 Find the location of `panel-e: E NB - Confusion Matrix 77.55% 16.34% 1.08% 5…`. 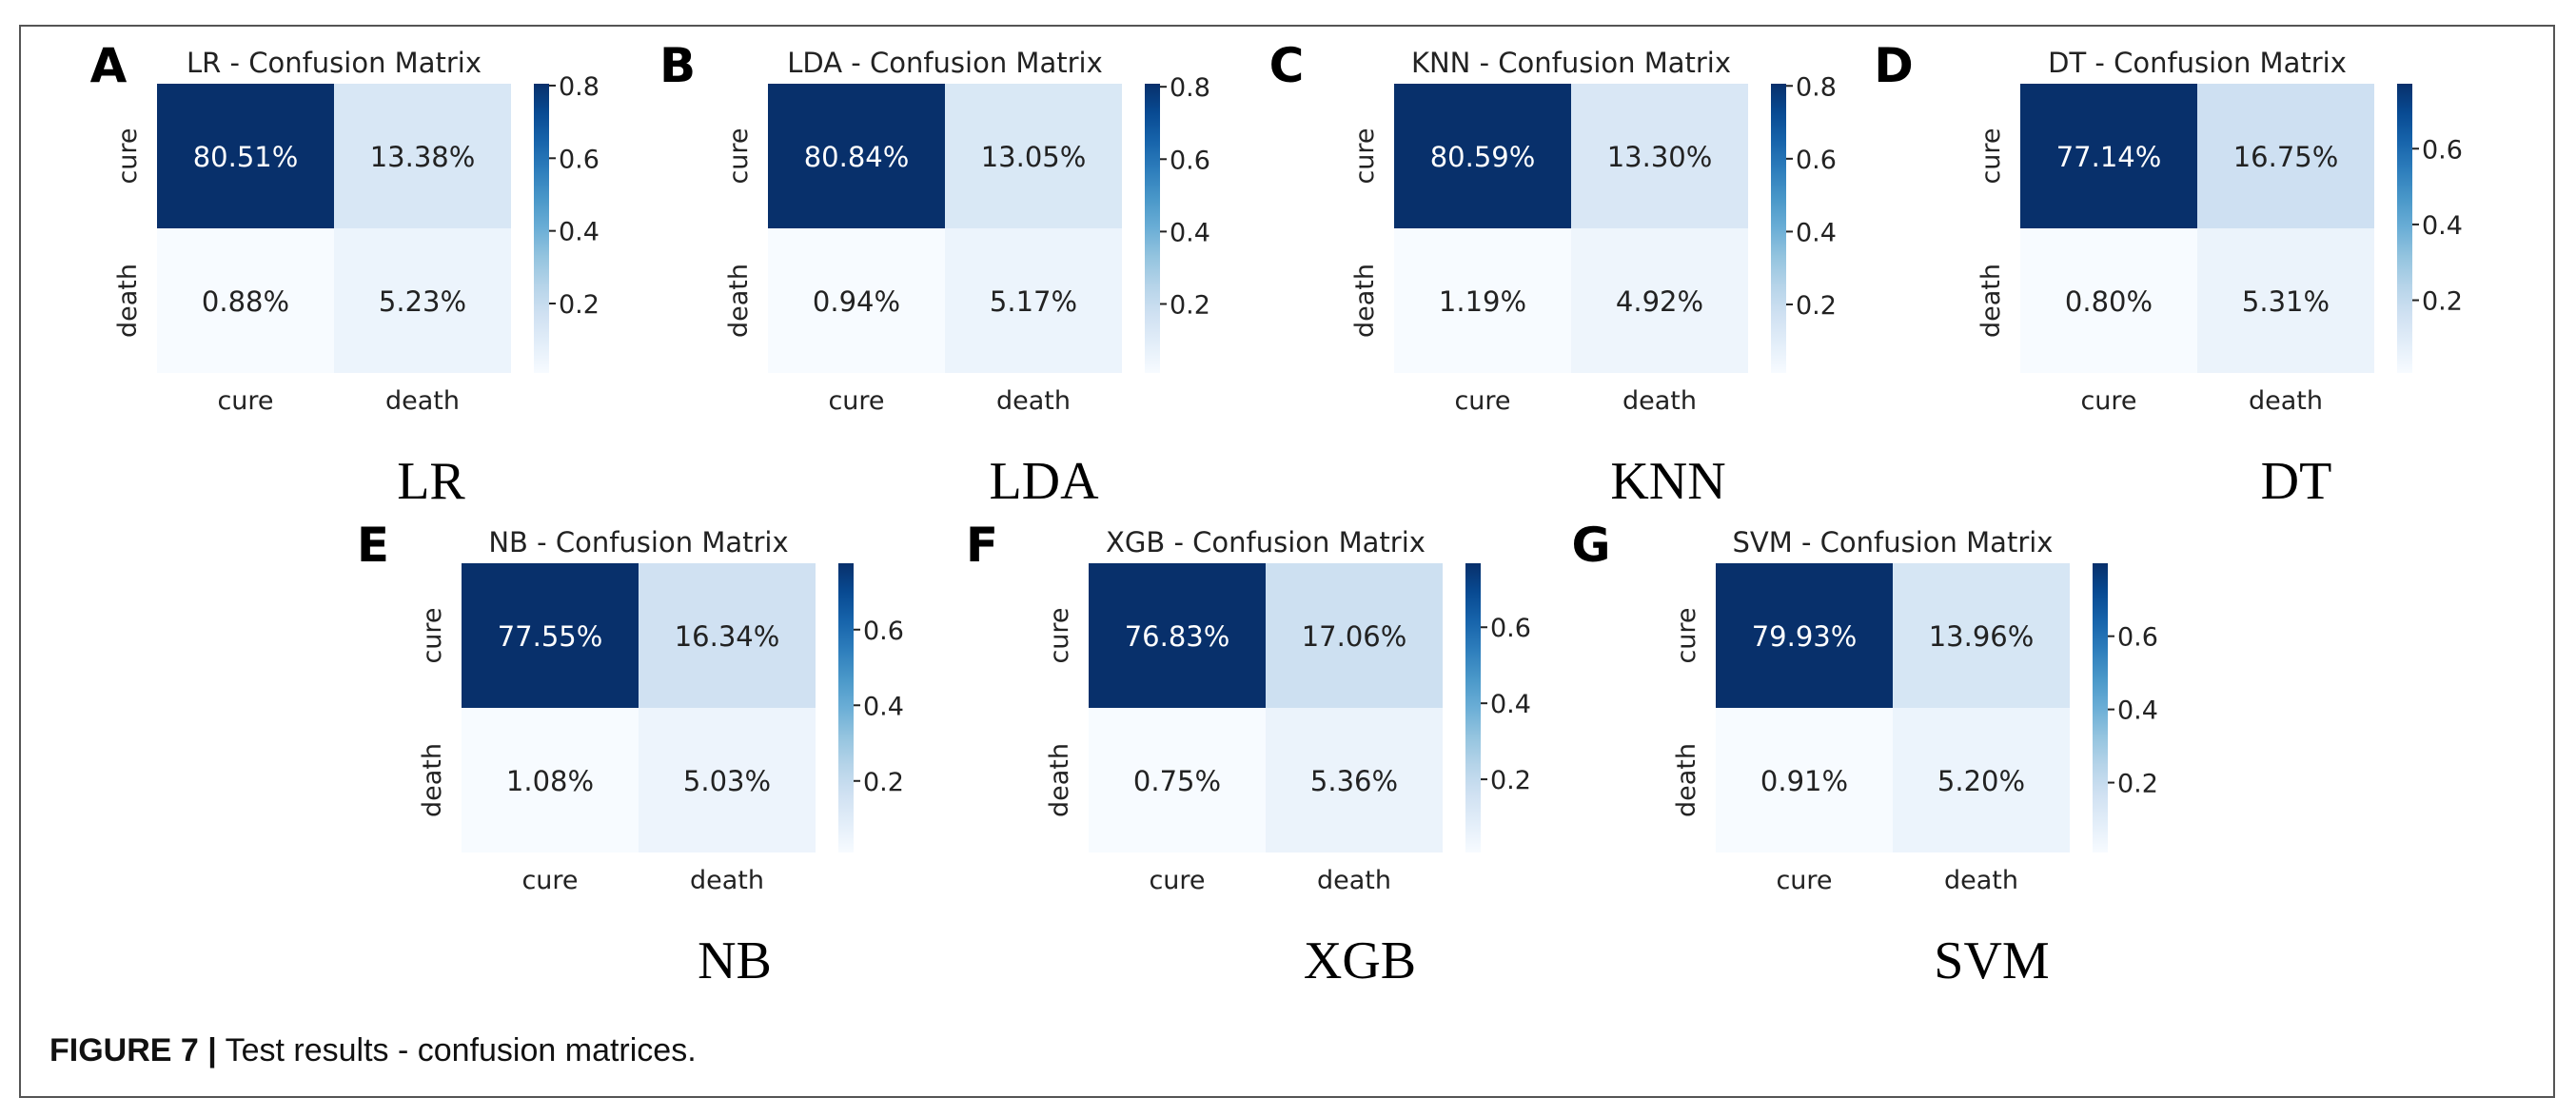

panel-e: E NB - Confusion Matrix 77.55% 16.34% 1.08% 5… is located at coordinates (630, 754).